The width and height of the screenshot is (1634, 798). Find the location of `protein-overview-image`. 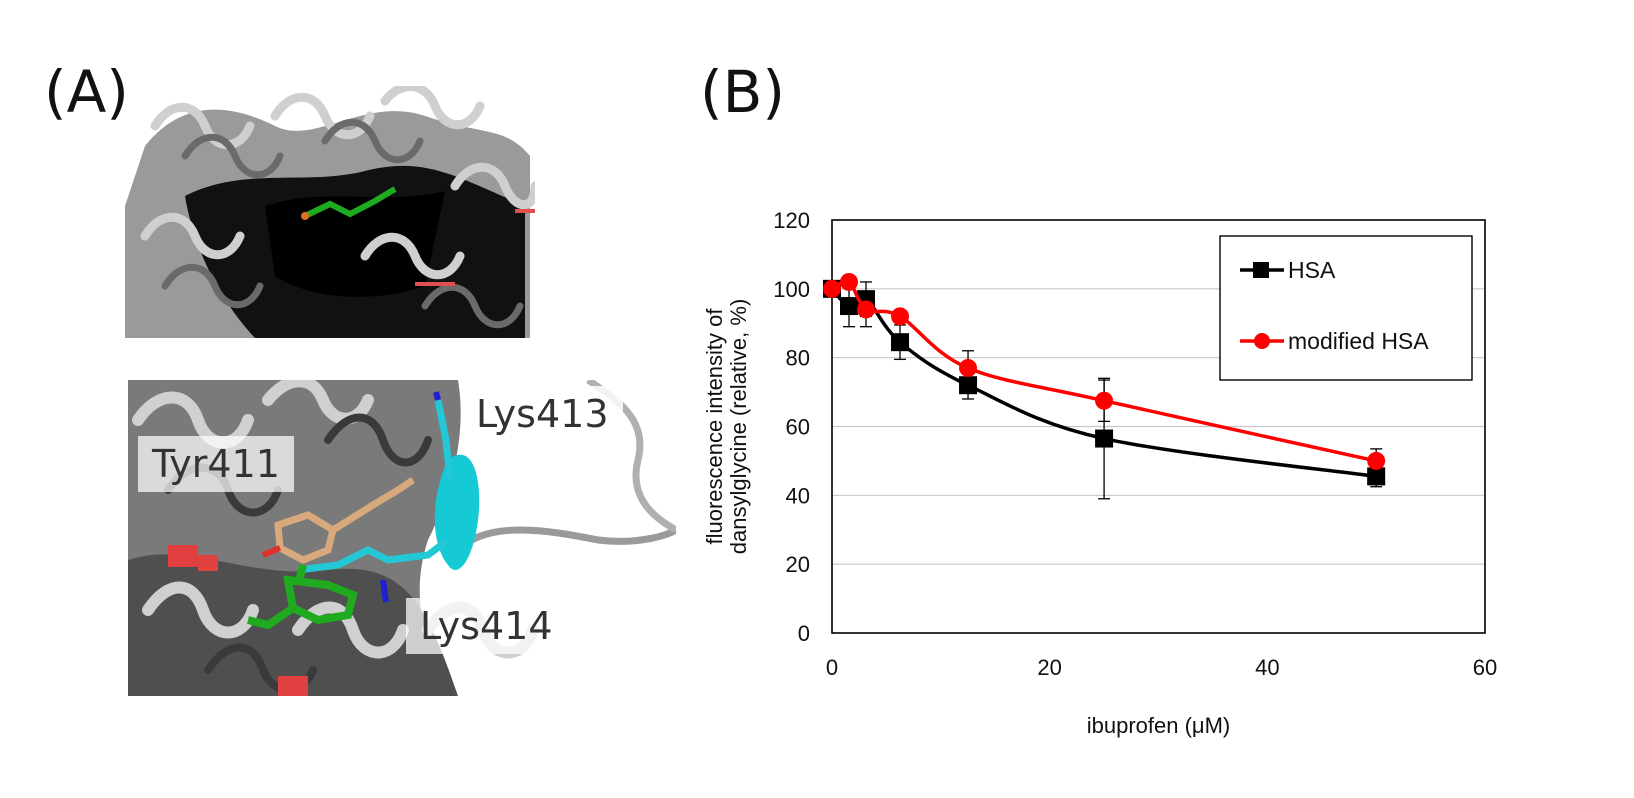

protein-overview-image is located at coordinates (330, 212).